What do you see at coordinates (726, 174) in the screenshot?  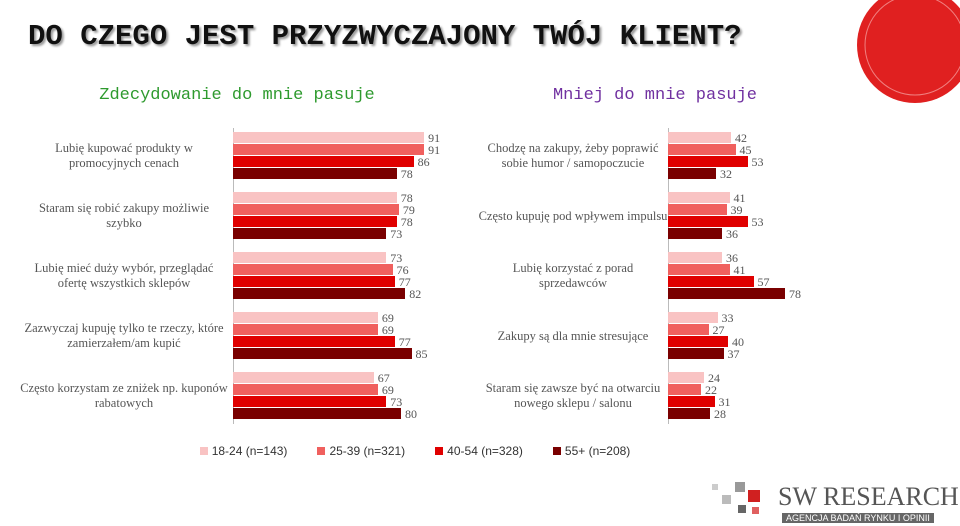 I see `value-label: 32` at bounding box center [726, 174].